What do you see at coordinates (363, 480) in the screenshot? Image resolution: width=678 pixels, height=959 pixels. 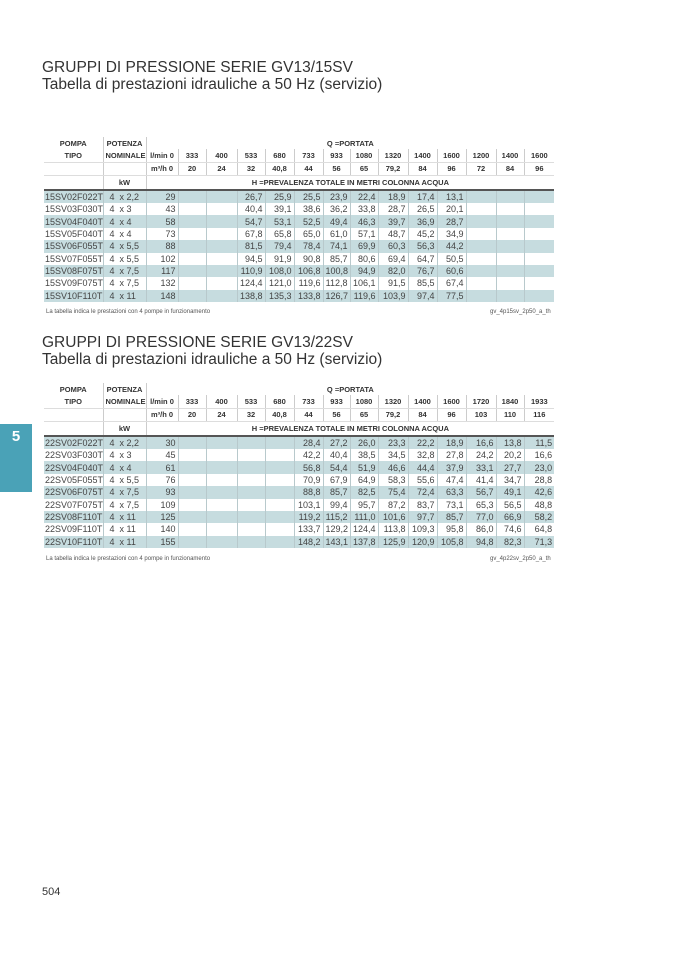 I see `table-cell: 64,9` at bounding box center [363, 480].